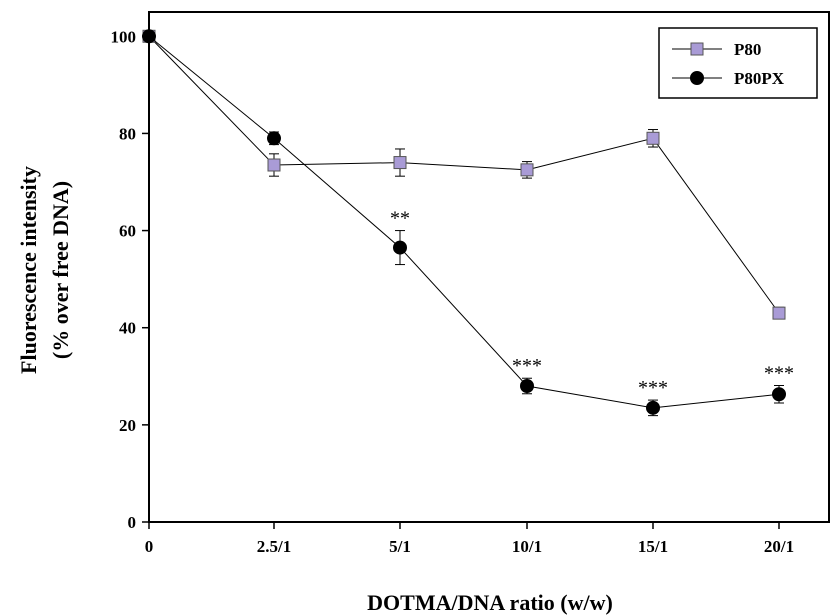 Image resolution: width=832 pixels, height=616 pixels. Describe the element at coordinates (653, 546) in the screenshot. I see `x-tick-label: 15/1` at that location.